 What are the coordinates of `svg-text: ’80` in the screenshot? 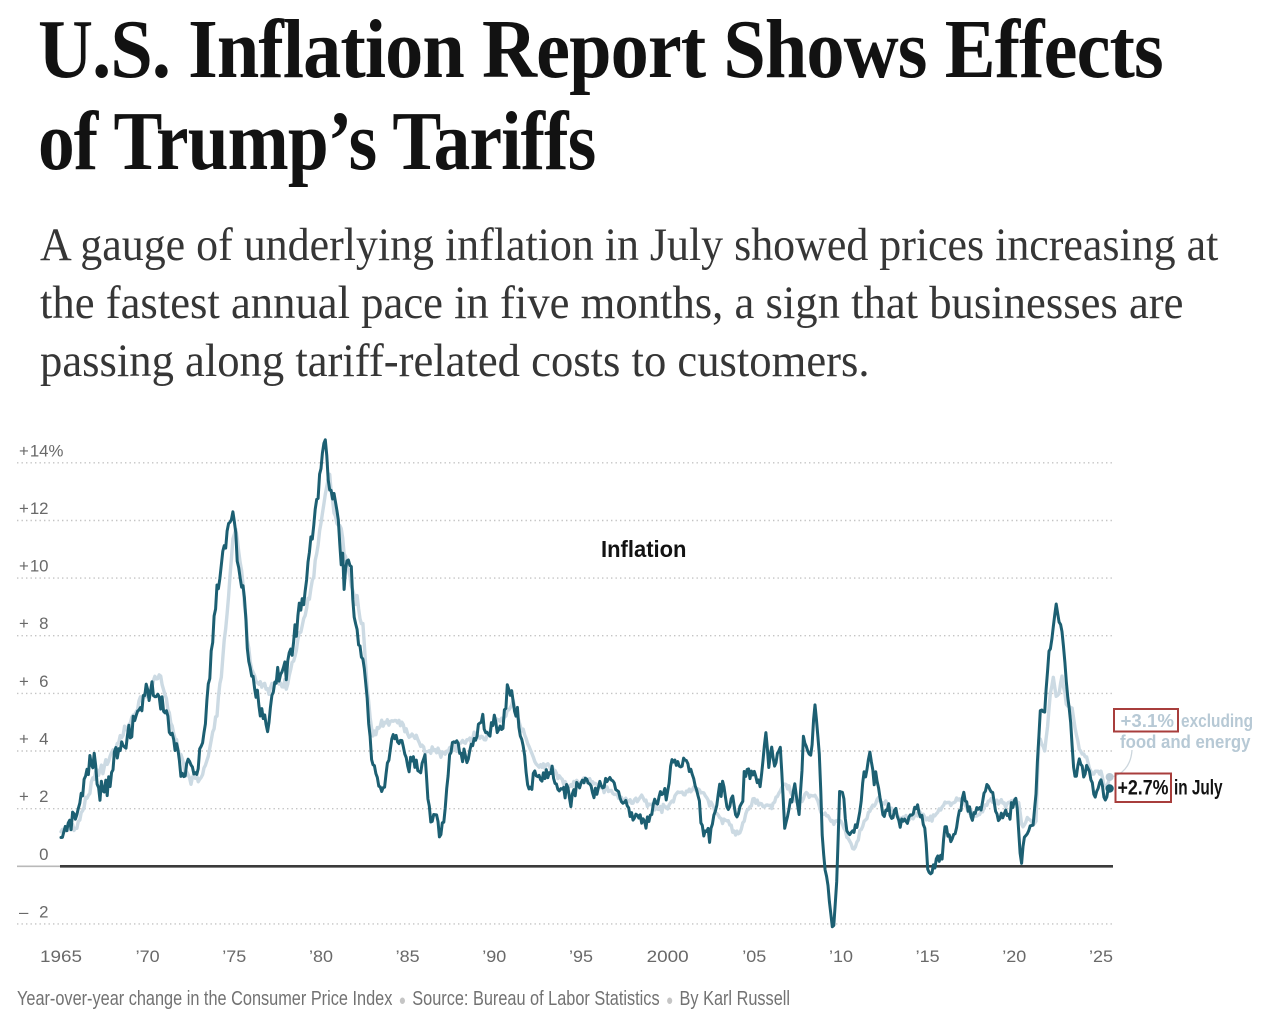 It's located at (321, 956).